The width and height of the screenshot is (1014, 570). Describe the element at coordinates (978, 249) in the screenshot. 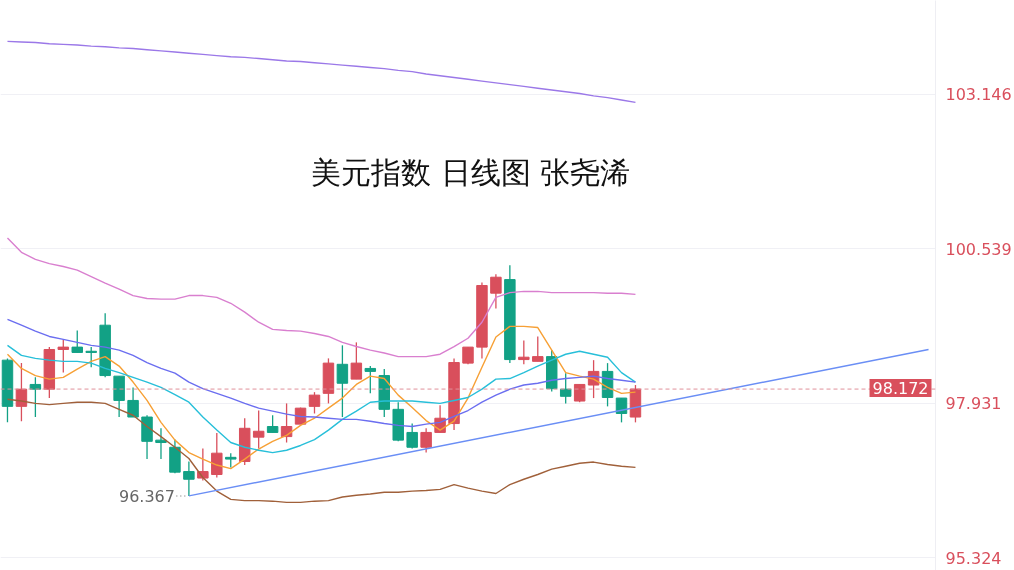

I see `y-tick-label: 100.539` at that location.